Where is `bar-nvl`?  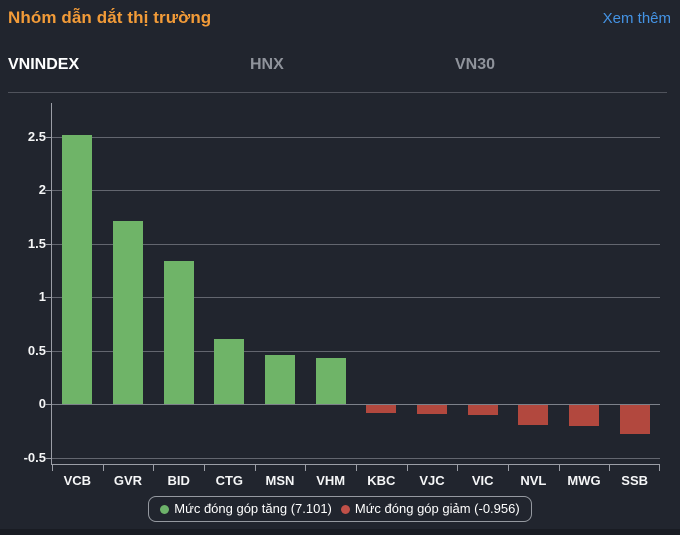 bar-nvl is located at coordinates (533, 415).